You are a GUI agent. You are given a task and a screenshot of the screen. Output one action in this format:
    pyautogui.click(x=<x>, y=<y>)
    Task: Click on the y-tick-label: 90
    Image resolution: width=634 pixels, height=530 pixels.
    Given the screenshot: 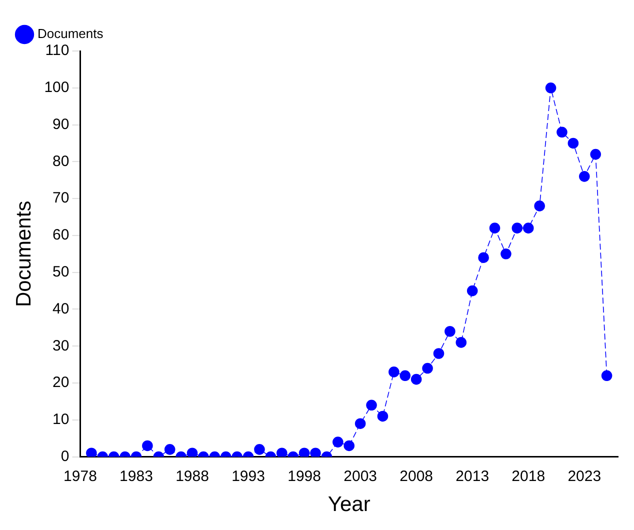 What is the action you would take?
    pyautogui.click(x=61, y=124)
    